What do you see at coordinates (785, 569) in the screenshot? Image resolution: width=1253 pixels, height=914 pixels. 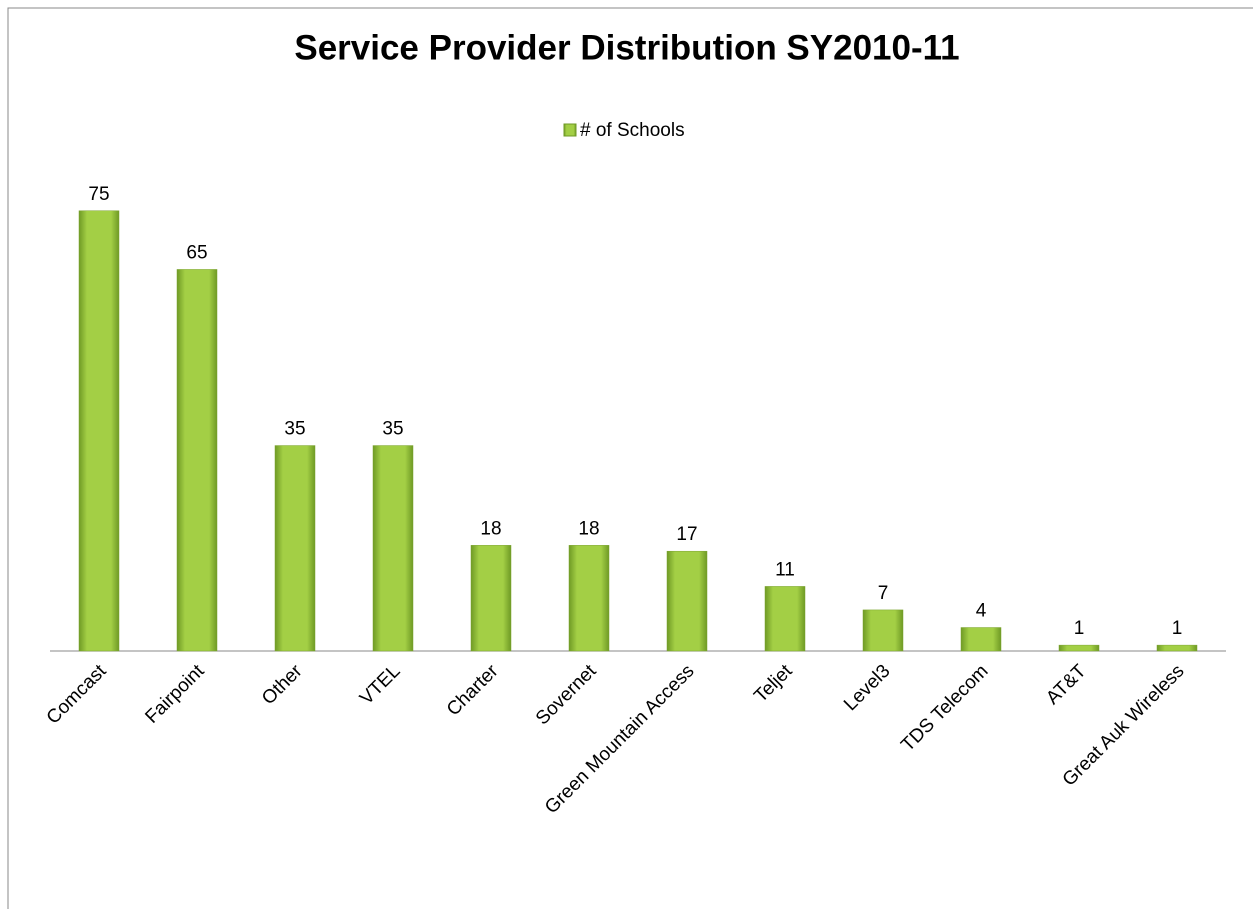 I see `data-label: 11` at bounding box center [785, 569].